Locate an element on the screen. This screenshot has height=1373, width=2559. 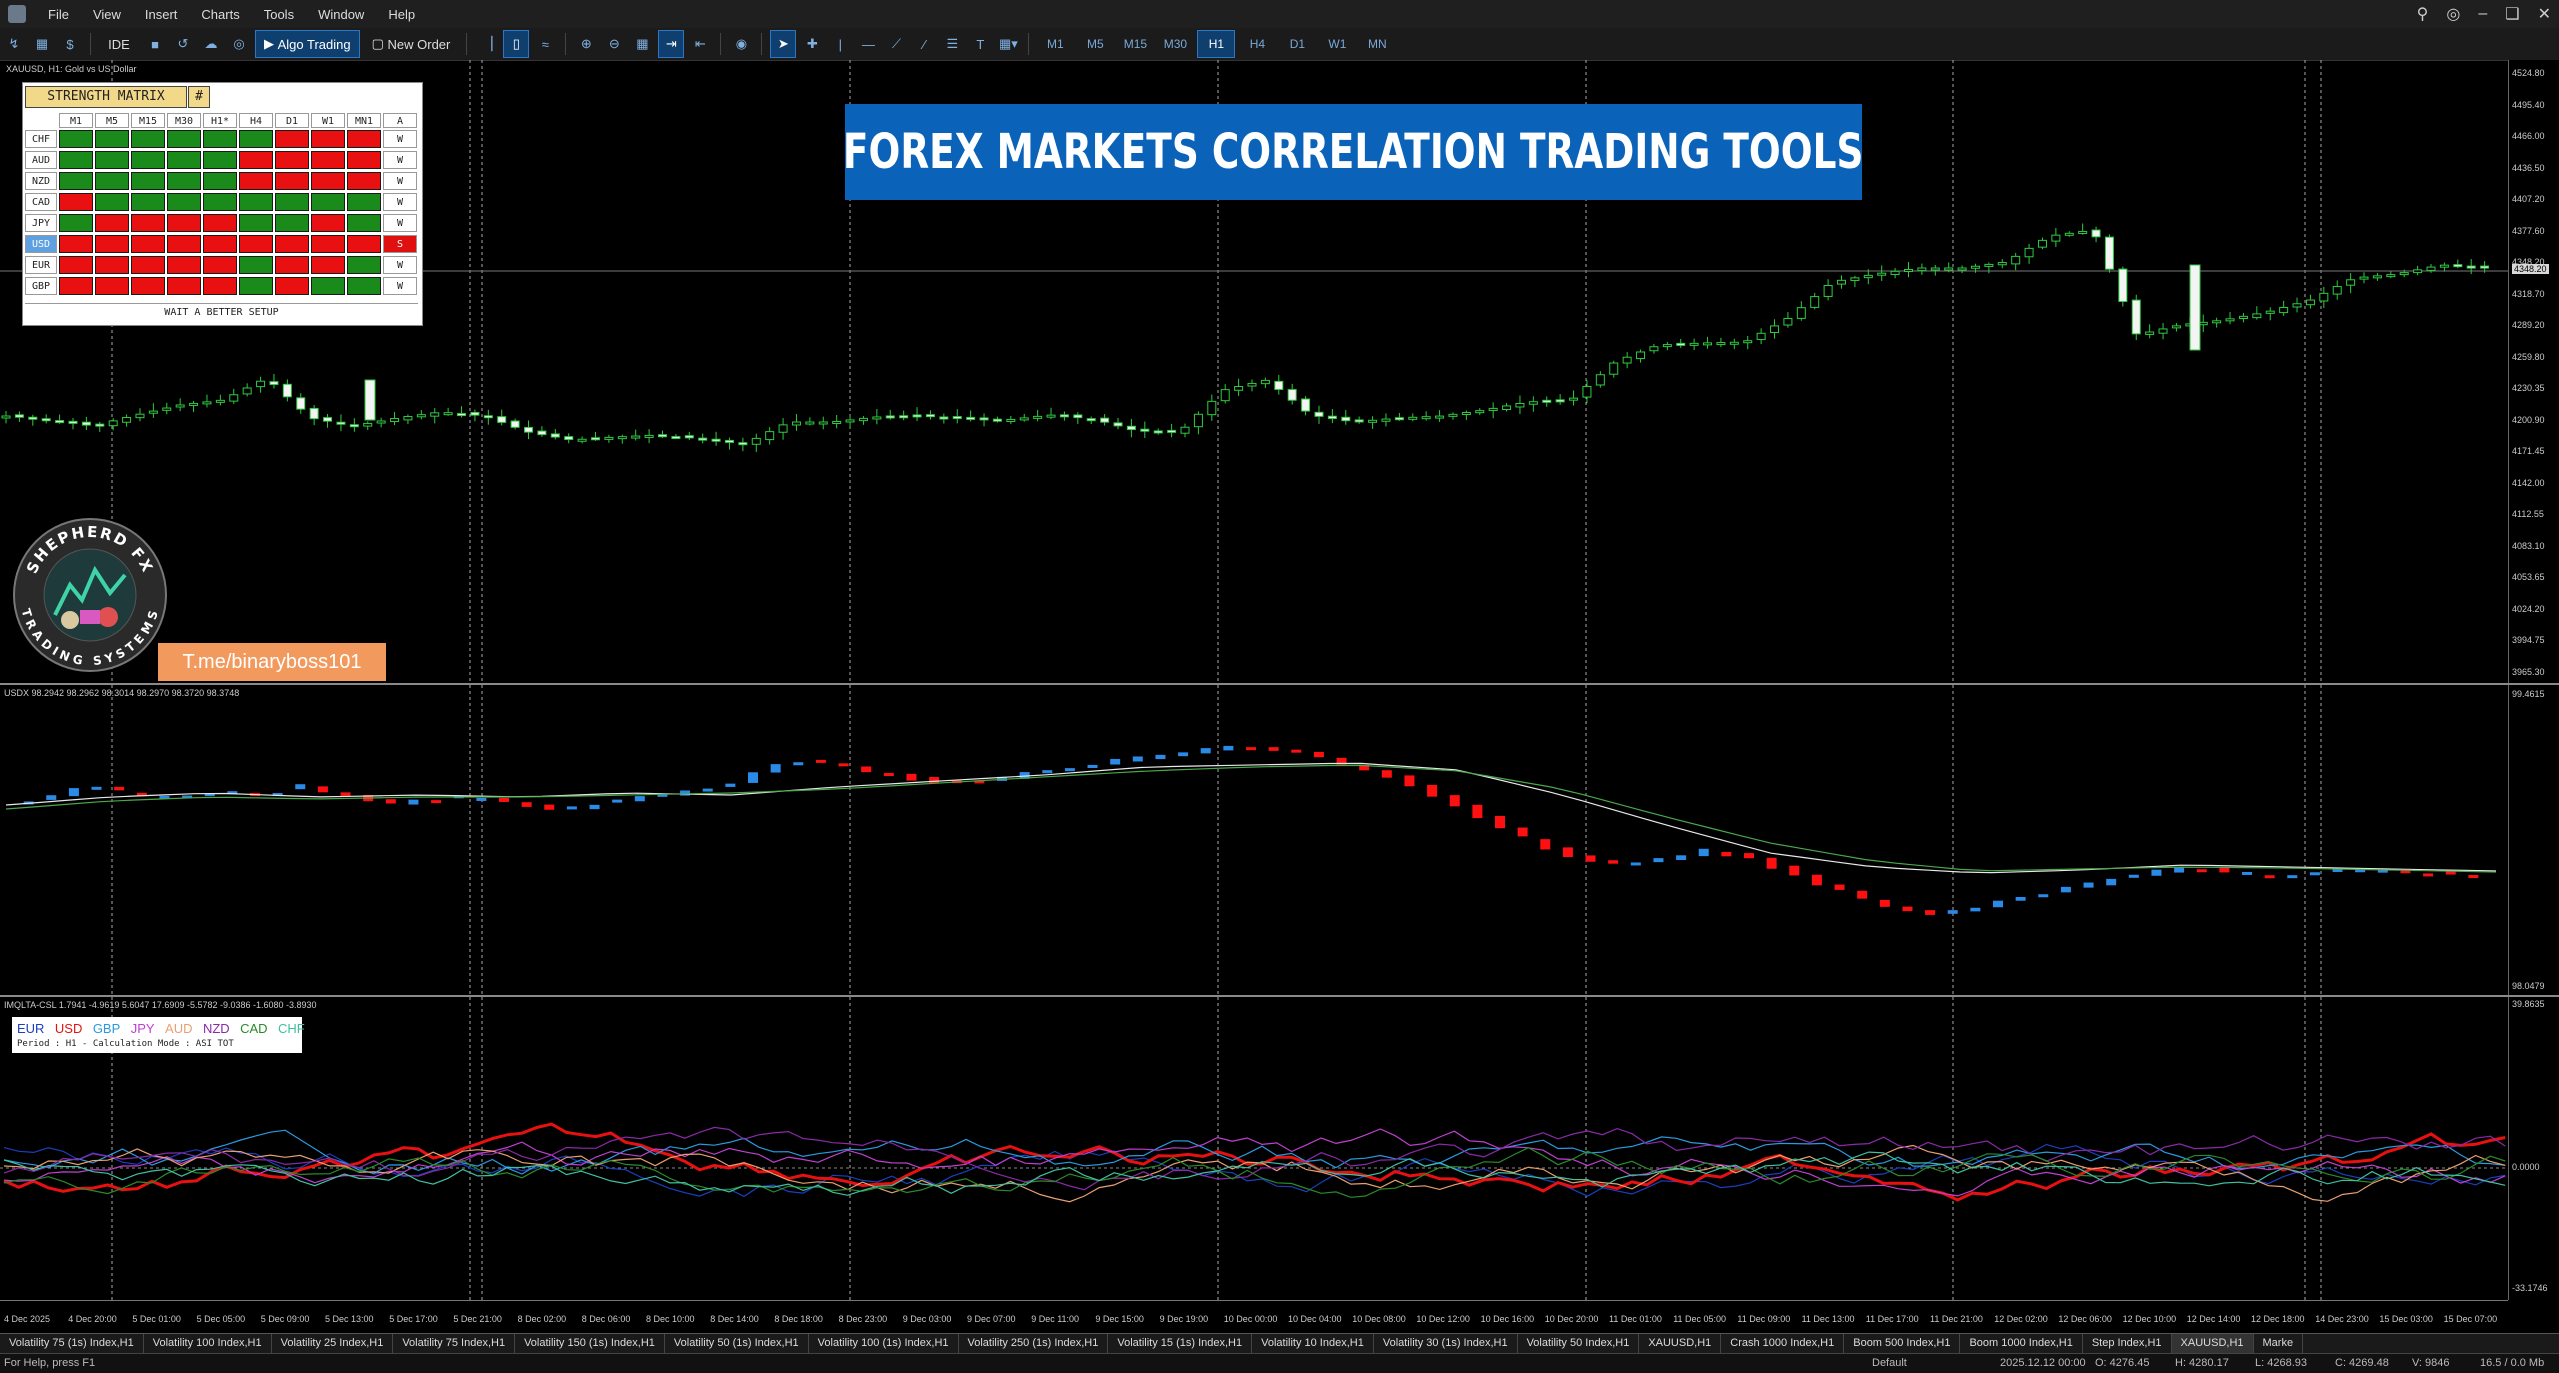
chart-tab: Volatility 50 Index,H1 is located at coordinates (1579, 1344).